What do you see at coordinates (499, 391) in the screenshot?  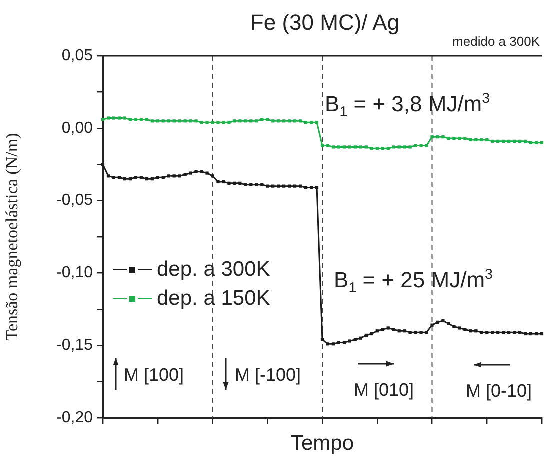 I see `annotation: M [0-10]` at bounding box center [499, 391].